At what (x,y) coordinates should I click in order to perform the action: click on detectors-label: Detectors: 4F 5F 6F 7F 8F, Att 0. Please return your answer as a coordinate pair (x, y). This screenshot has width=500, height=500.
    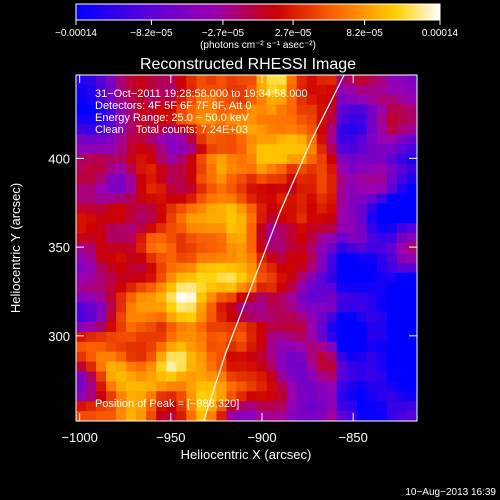
    Looking at the image, I should click on (173, 106).